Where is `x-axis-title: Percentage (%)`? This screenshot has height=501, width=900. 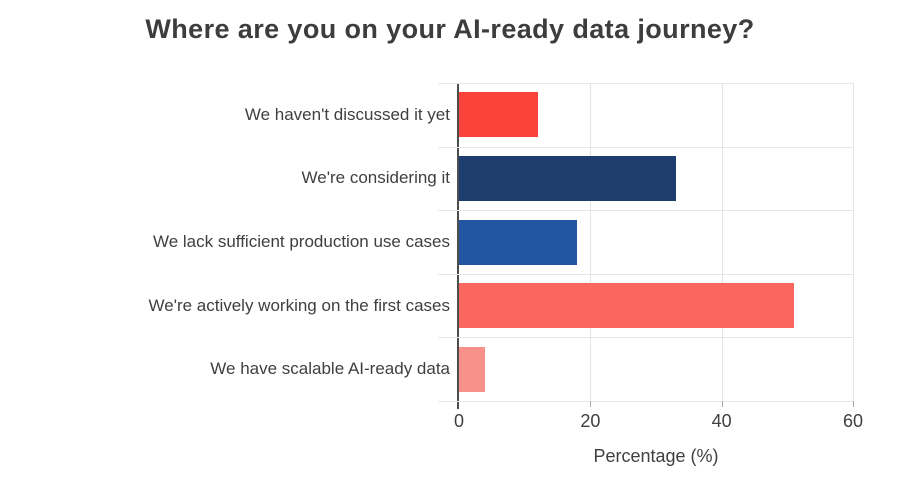 x-axis-title: Percentage (%) is located at coordinates (656, 456).